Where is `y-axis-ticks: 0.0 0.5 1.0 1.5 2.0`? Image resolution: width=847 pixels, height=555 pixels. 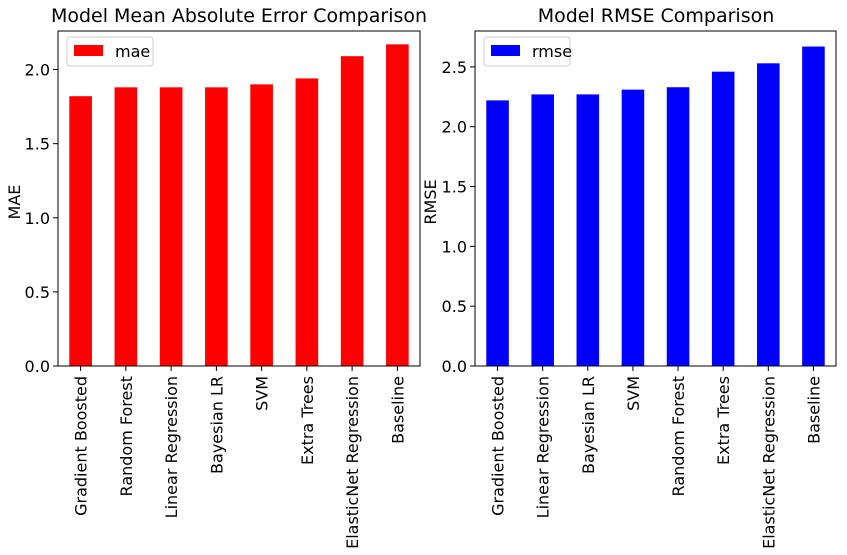 y-axis-ticks: 0.0 0.5 1.0 1.5 2.0 is located at coordinates (41, 218).